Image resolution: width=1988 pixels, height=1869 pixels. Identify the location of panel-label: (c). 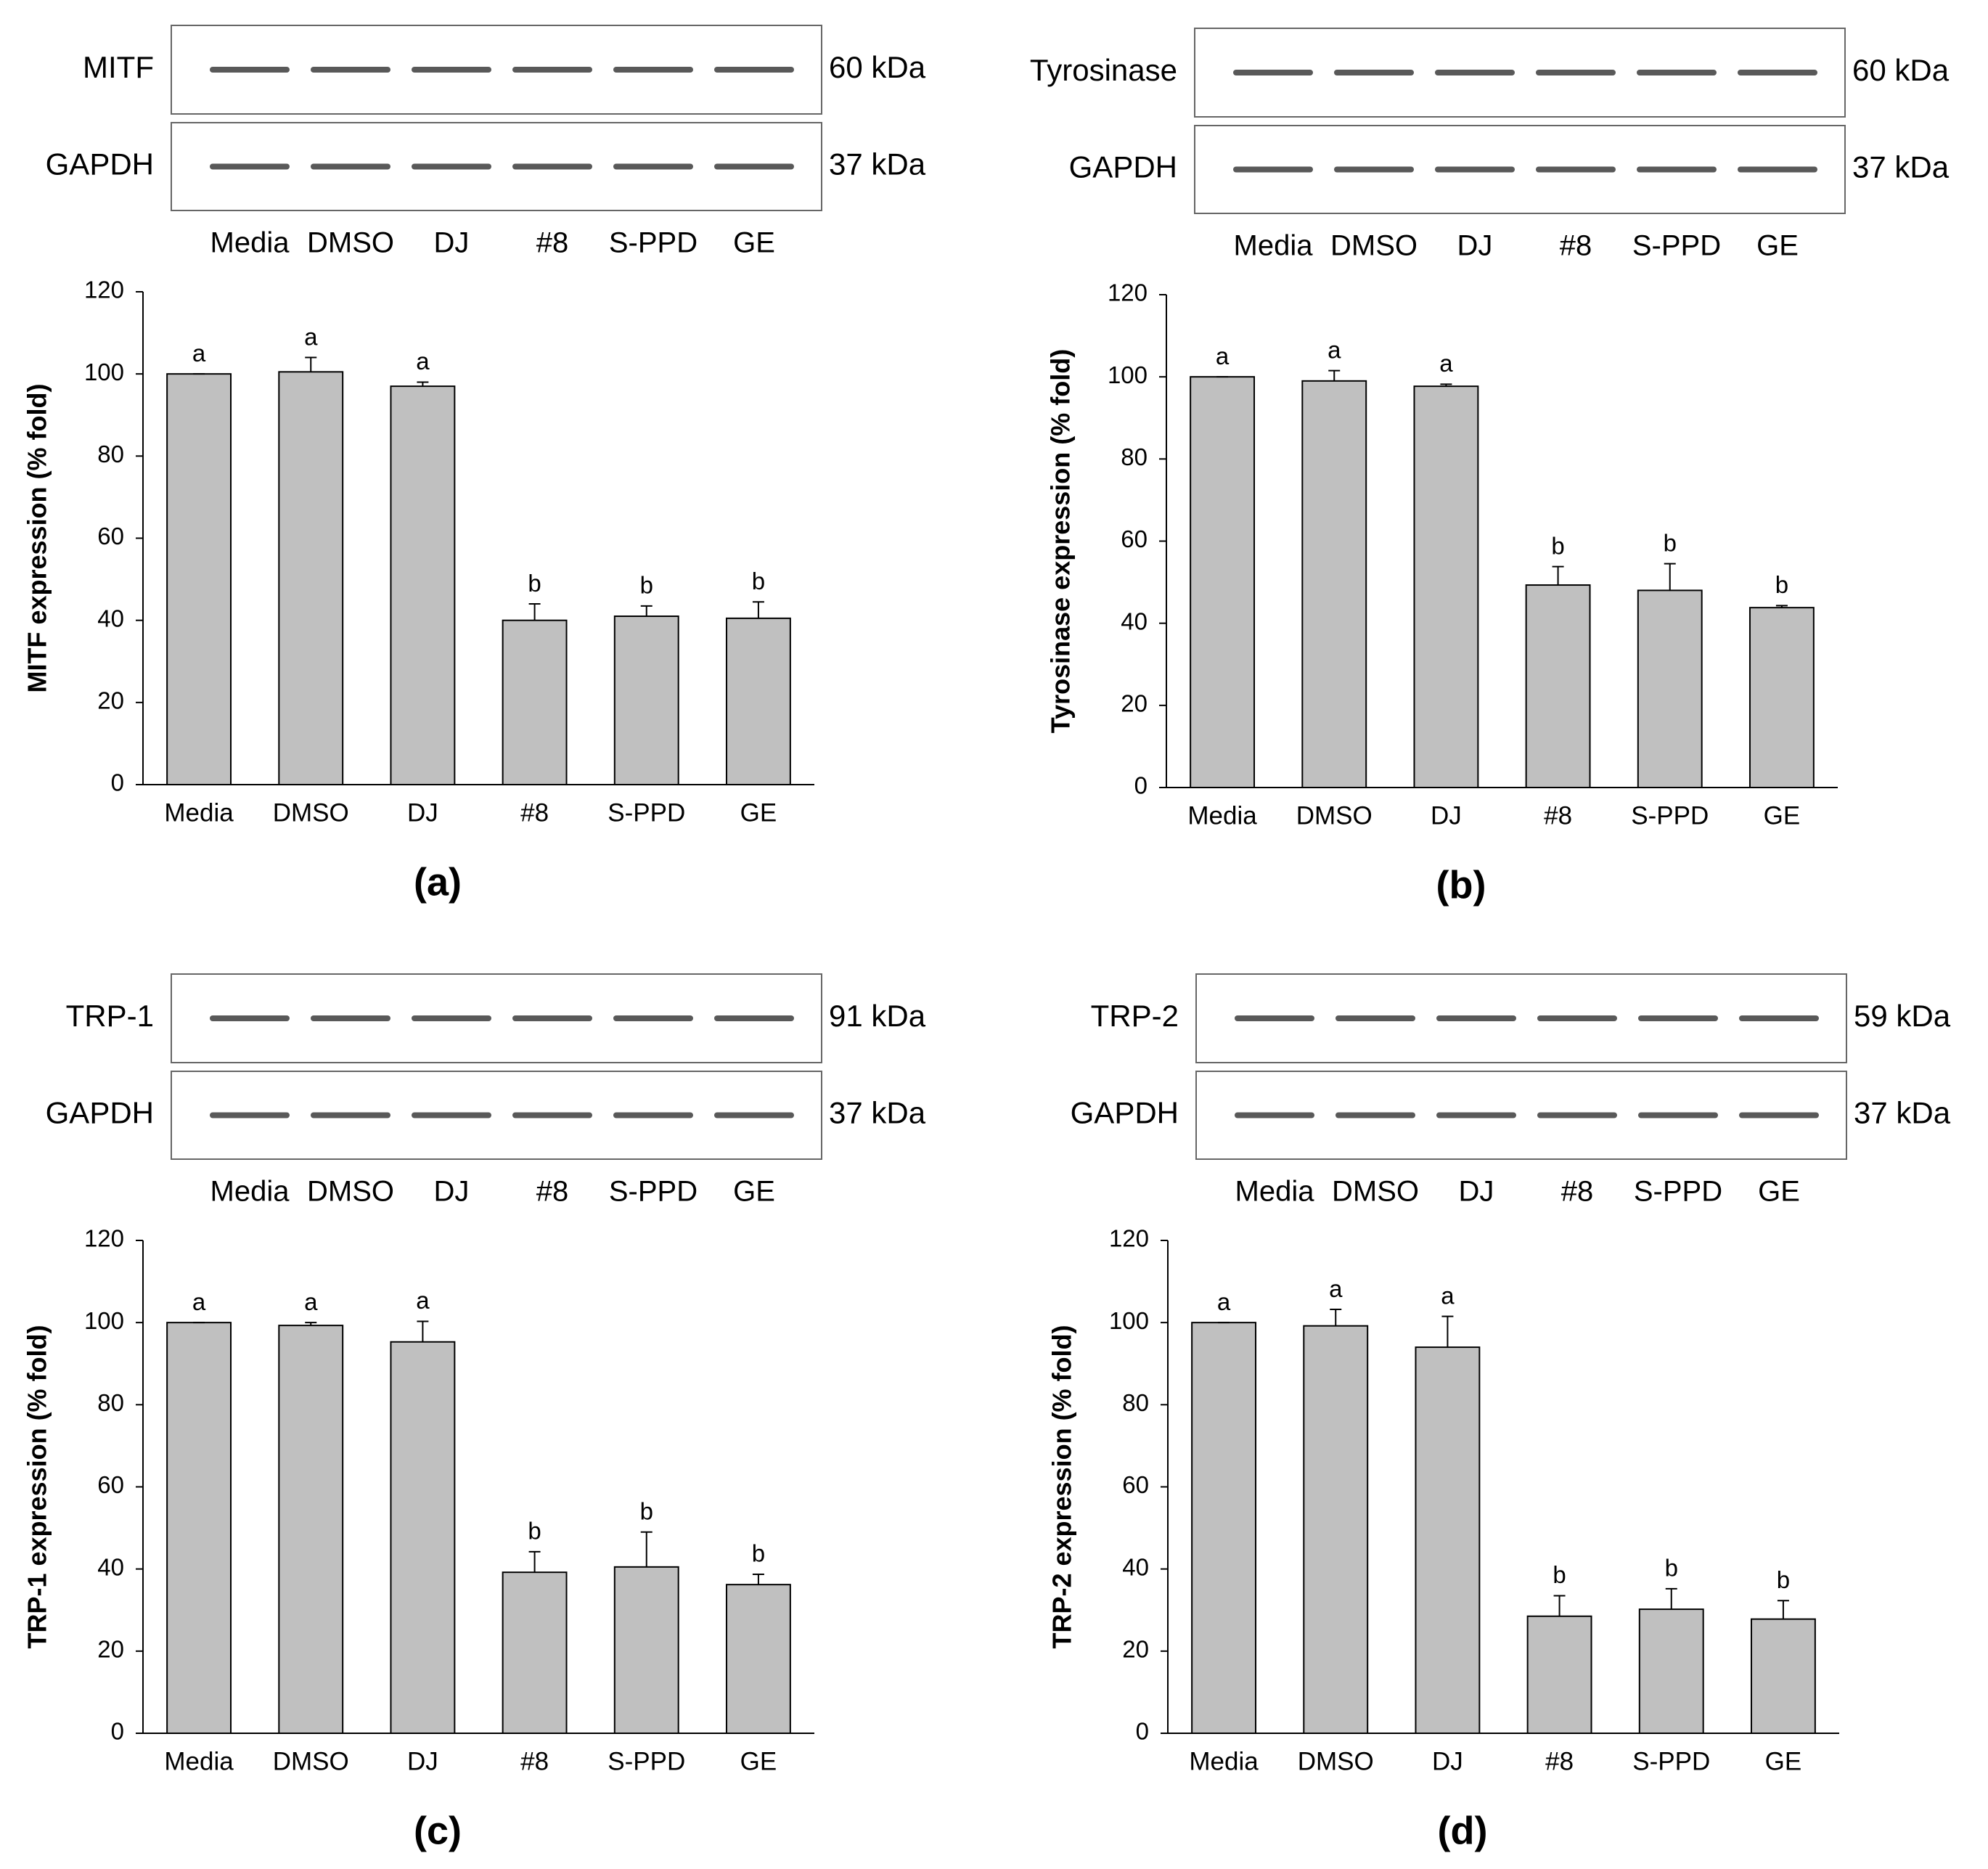
(438, 1830).